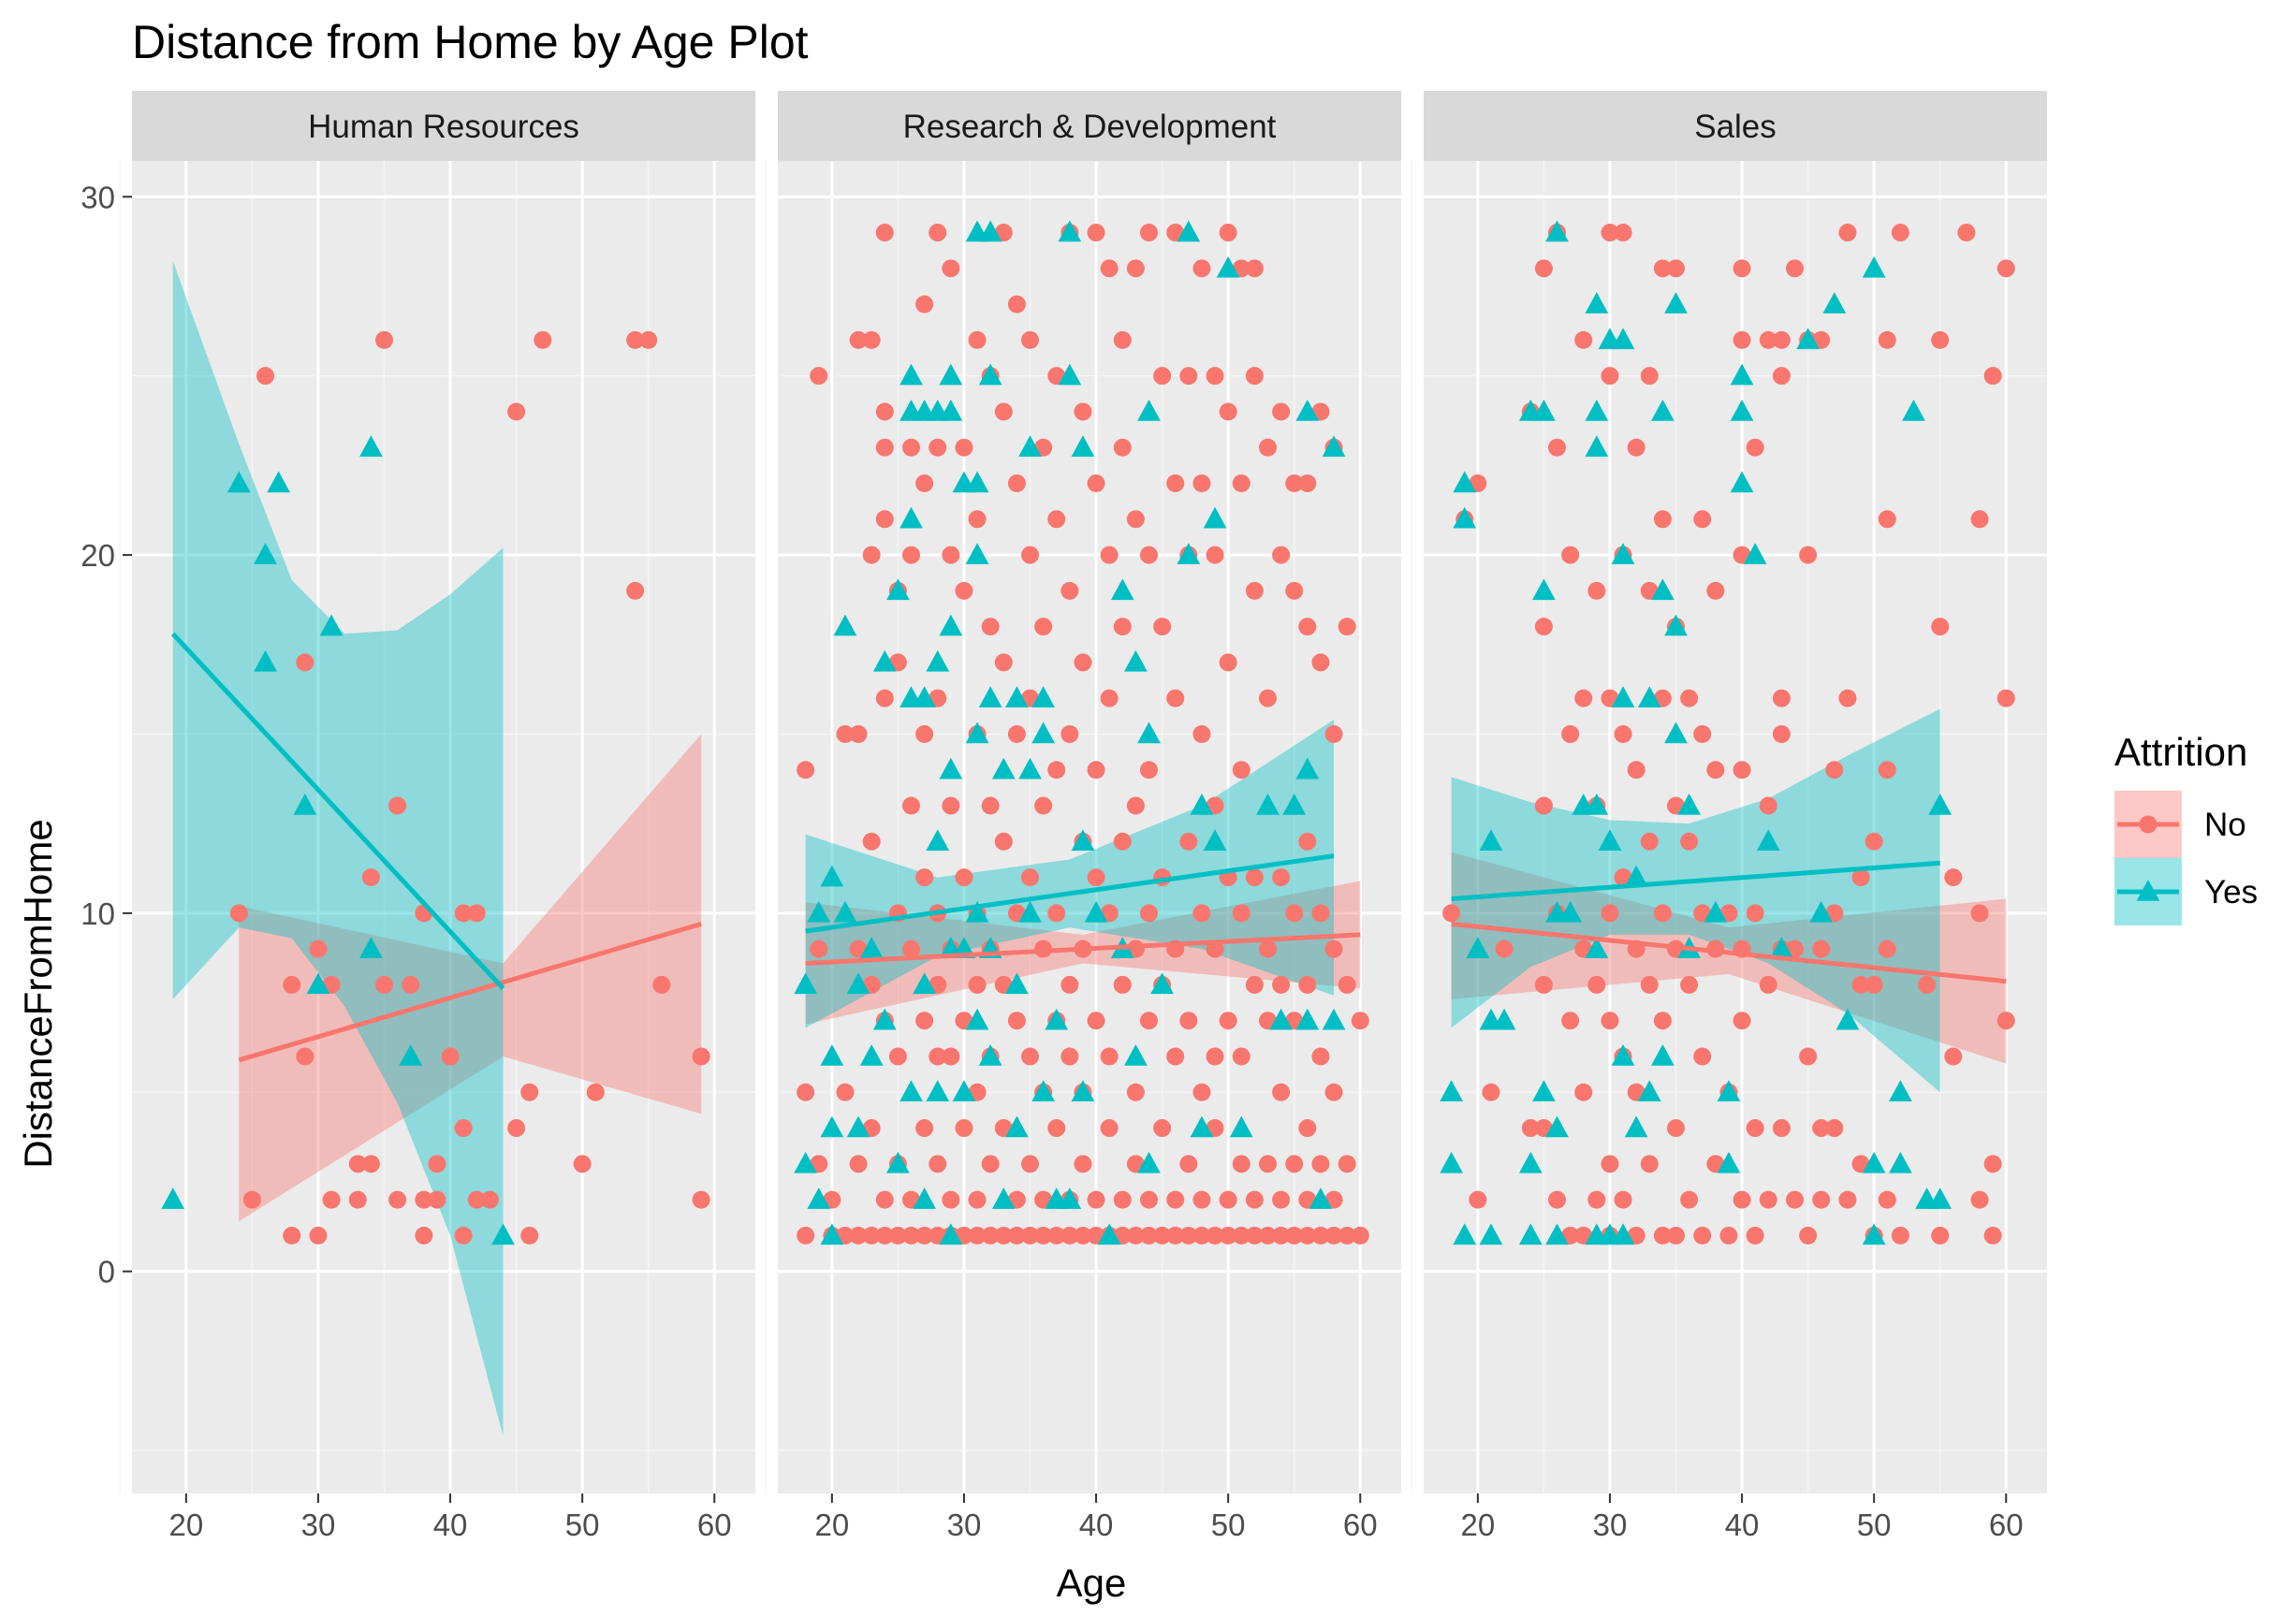 The width and height of the screenshot is (2296, 1617). I want to click on confidence-band, so click(338, 848).